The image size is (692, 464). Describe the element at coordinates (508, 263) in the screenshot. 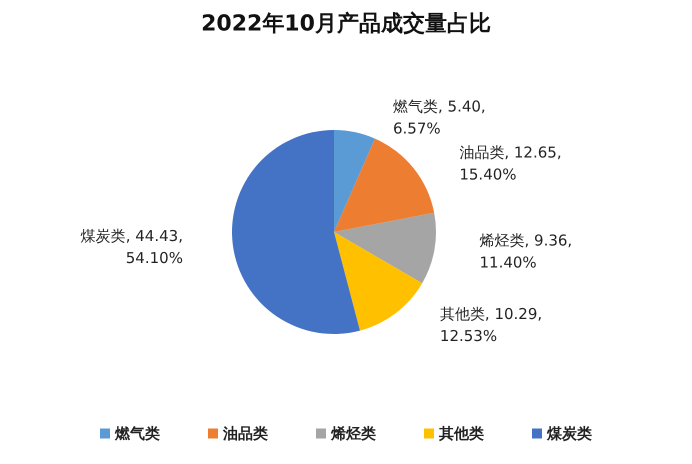

I see `text: 11.40%` at that location.